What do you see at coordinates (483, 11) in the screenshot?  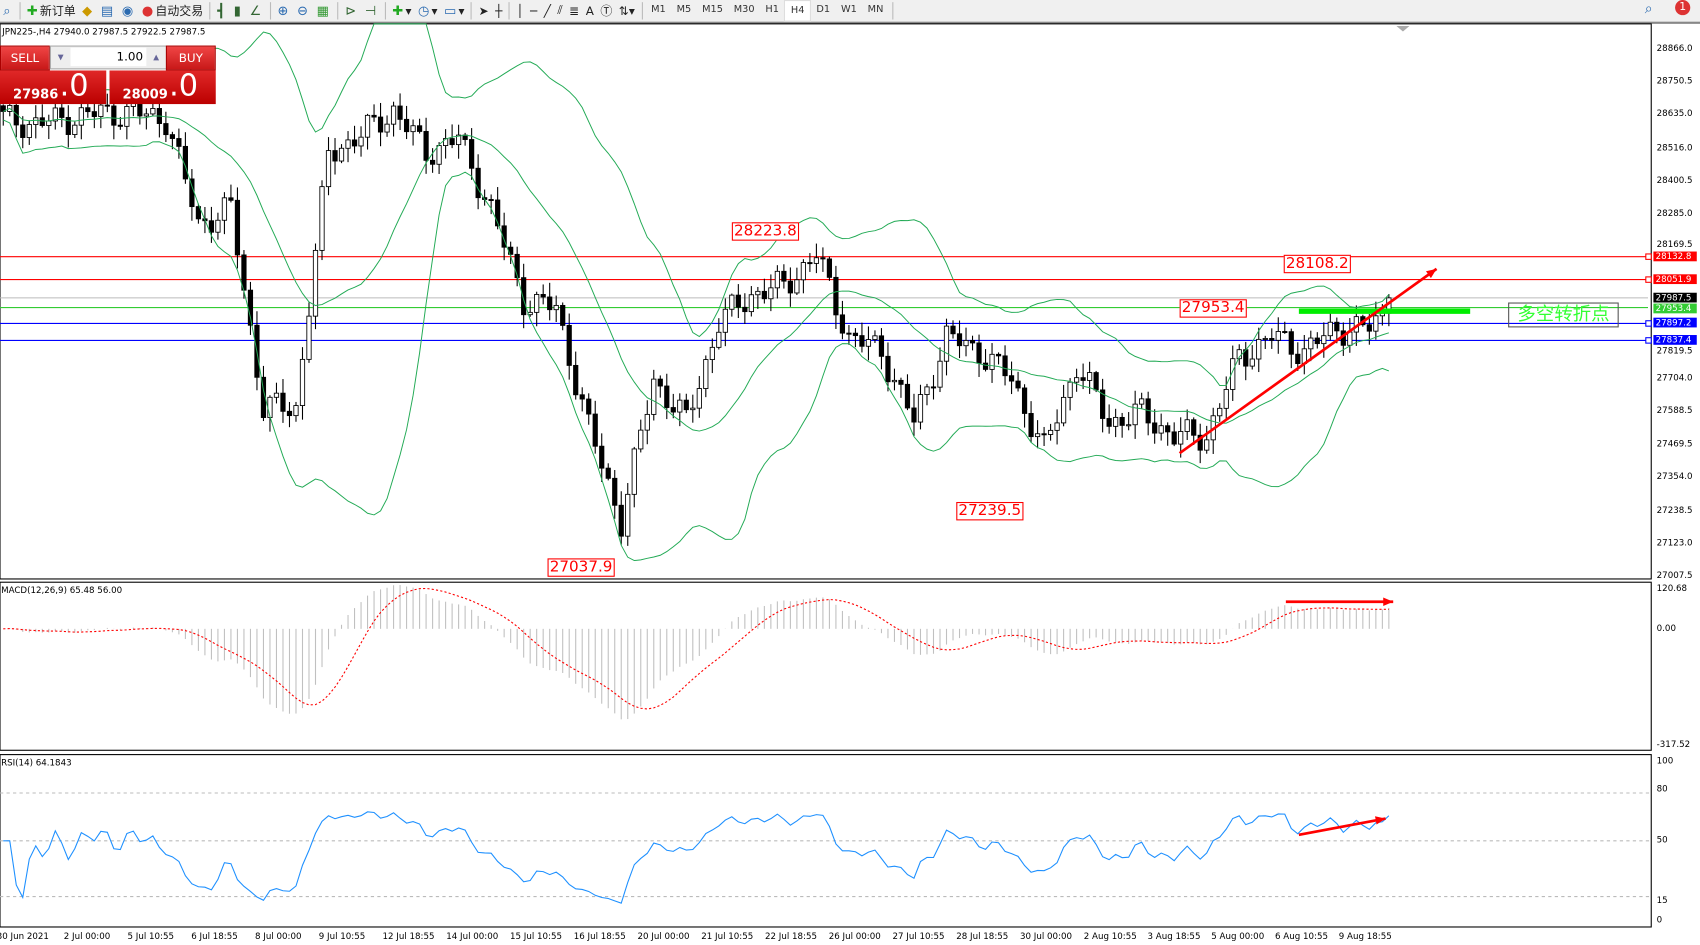 I see `cursor-tool: ➤` at bounding box center [483, 11].